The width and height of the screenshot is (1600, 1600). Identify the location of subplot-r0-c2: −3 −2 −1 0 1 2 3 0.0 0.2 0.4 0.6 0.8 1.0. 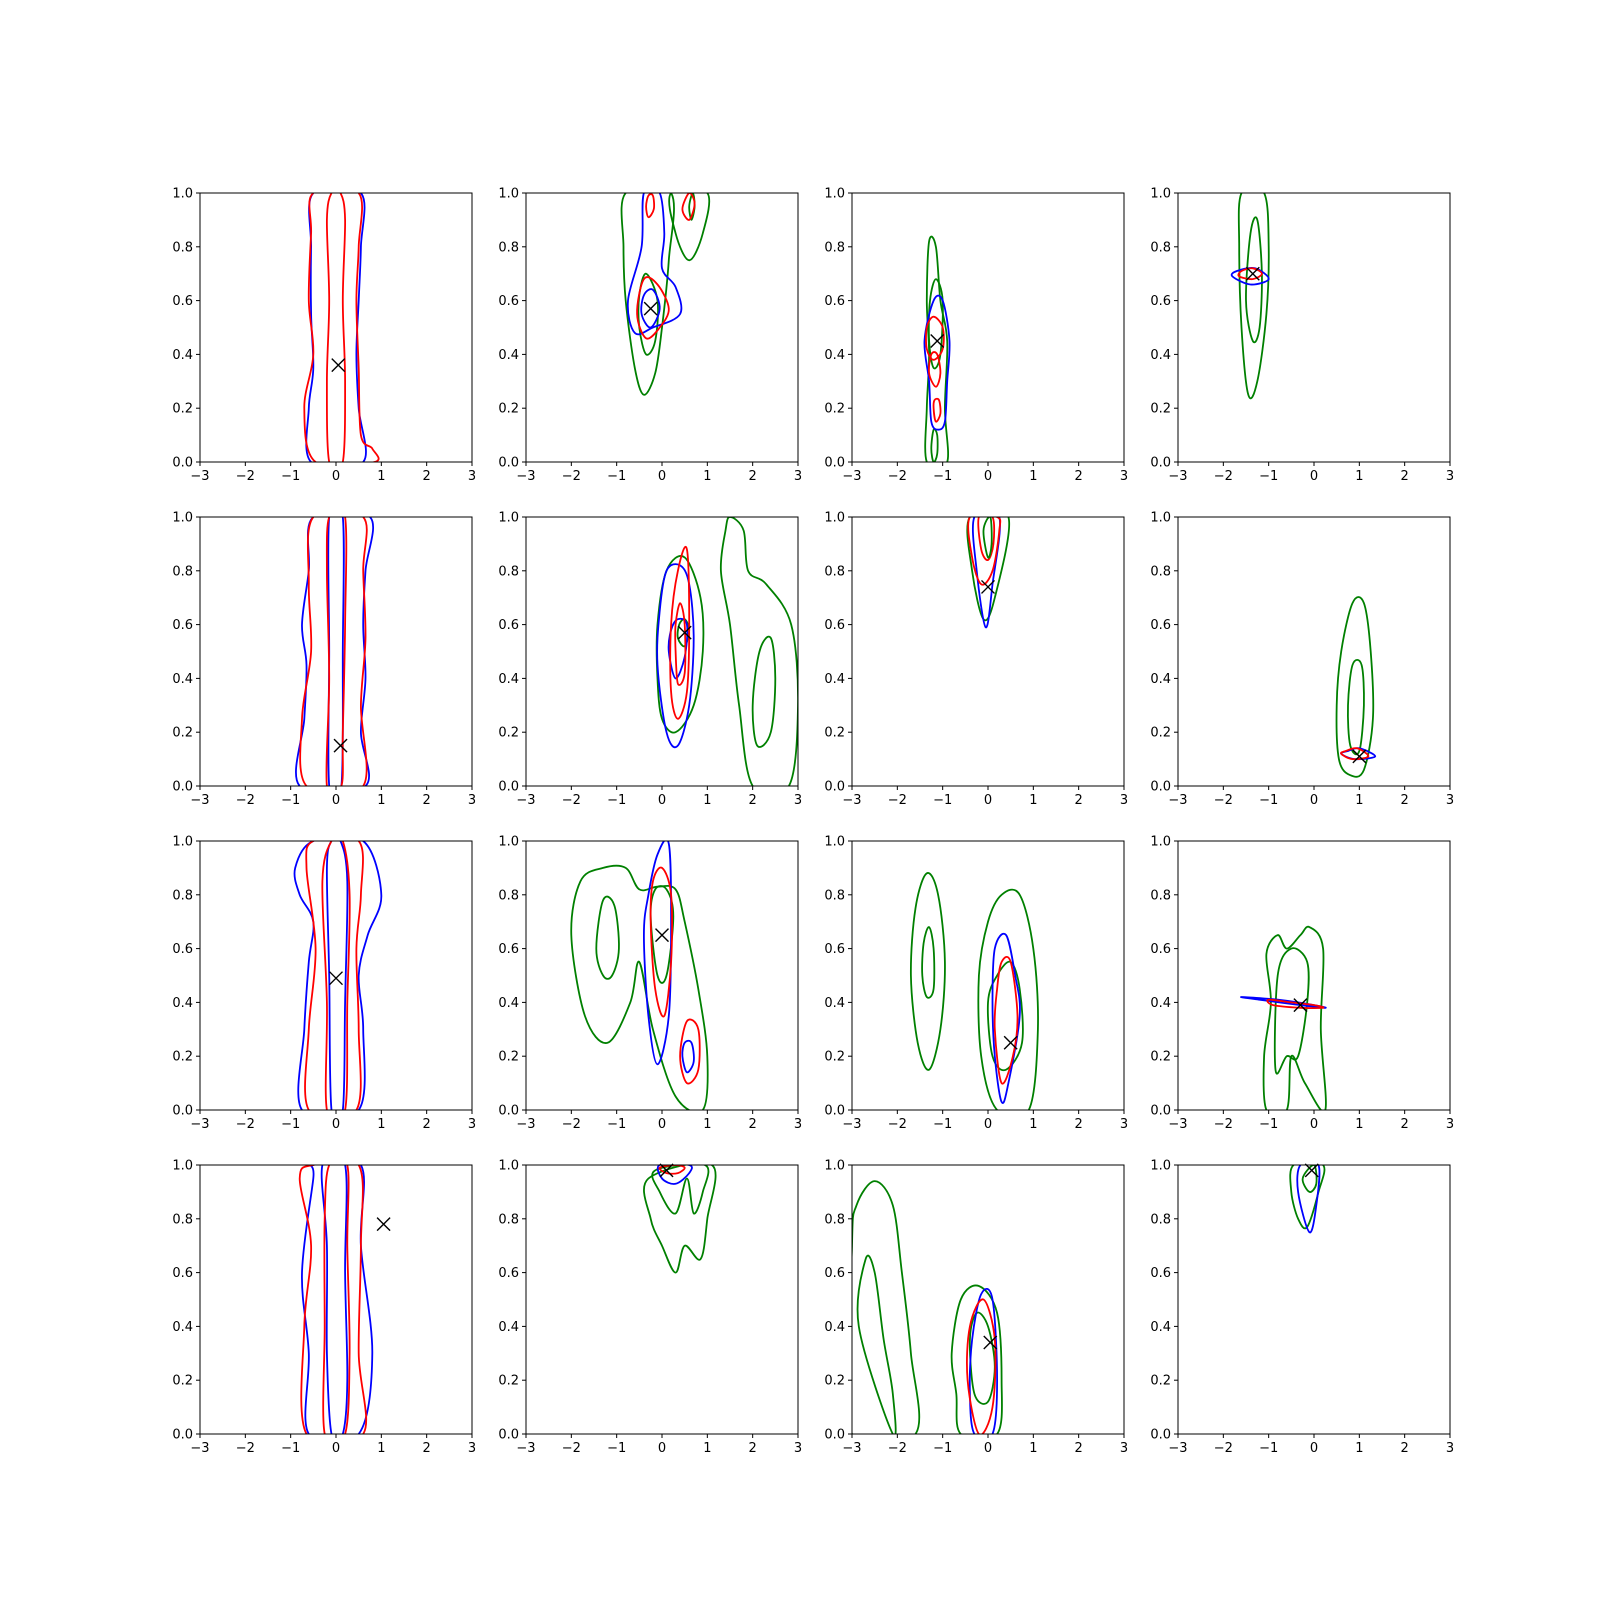
(976, 336).